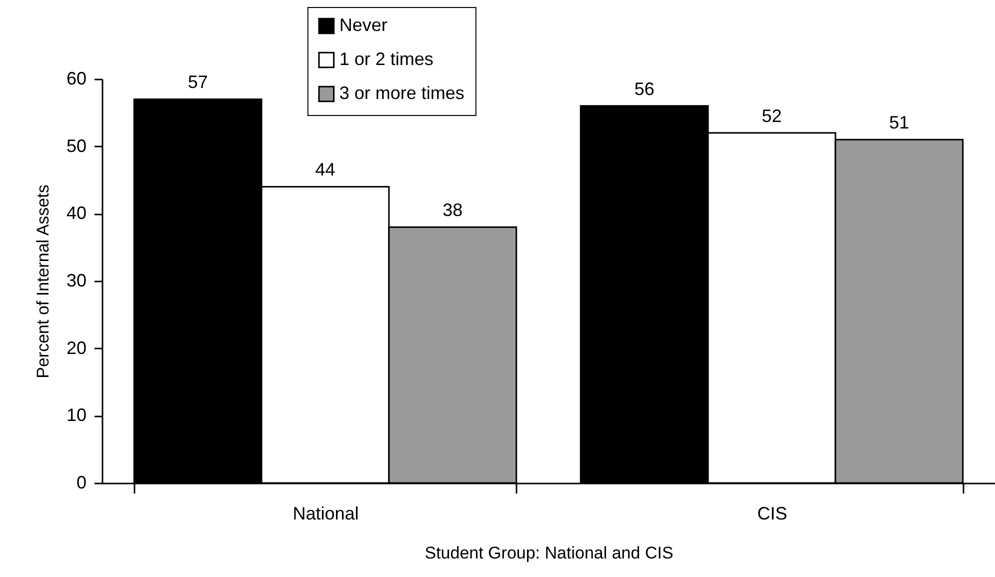 This screenshot has height=577, width=995. I want to click on data-label: 38, so click(452, 210).